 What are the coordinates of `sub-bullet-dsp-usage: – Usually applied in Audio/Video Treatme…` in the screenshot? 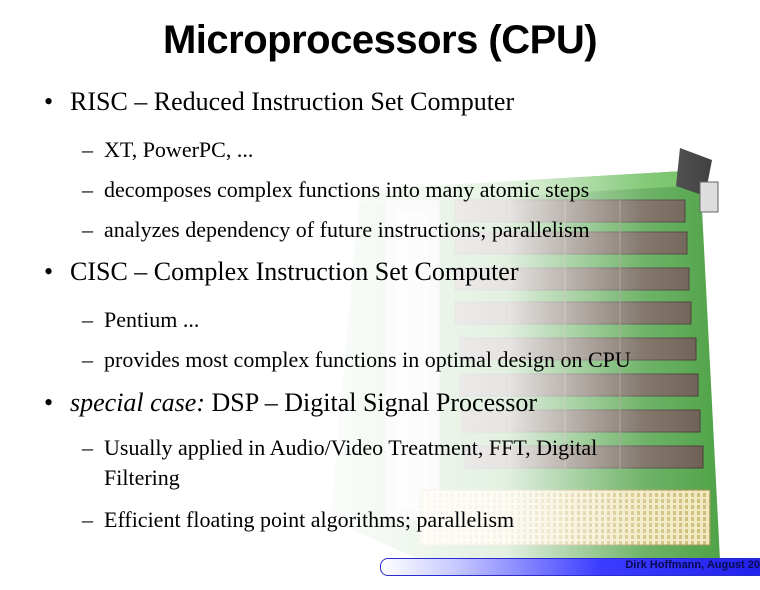 It's located at (340, 463).